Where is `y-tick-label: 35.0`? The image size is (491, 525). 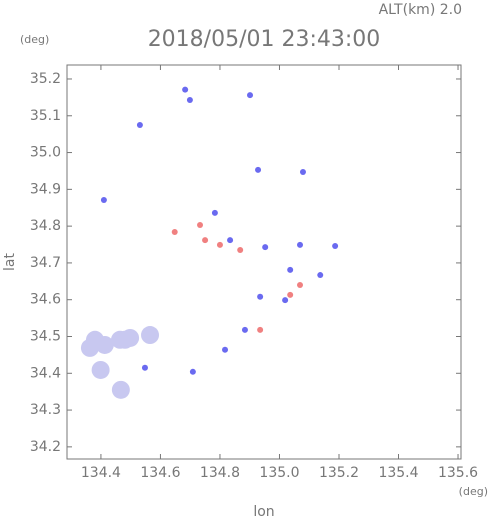 y-tick-label: 35.0 is located at coordinates (45, 153).